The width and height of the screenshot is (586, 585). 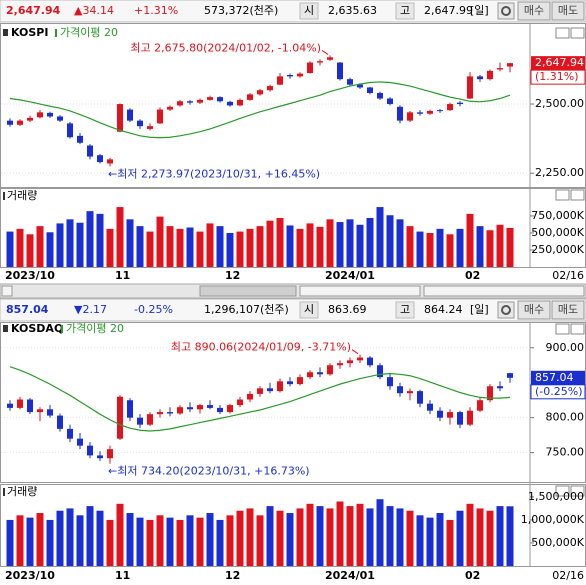 I want to click on rate-tag-value: (-0.25%), so click(x=559, y=391).